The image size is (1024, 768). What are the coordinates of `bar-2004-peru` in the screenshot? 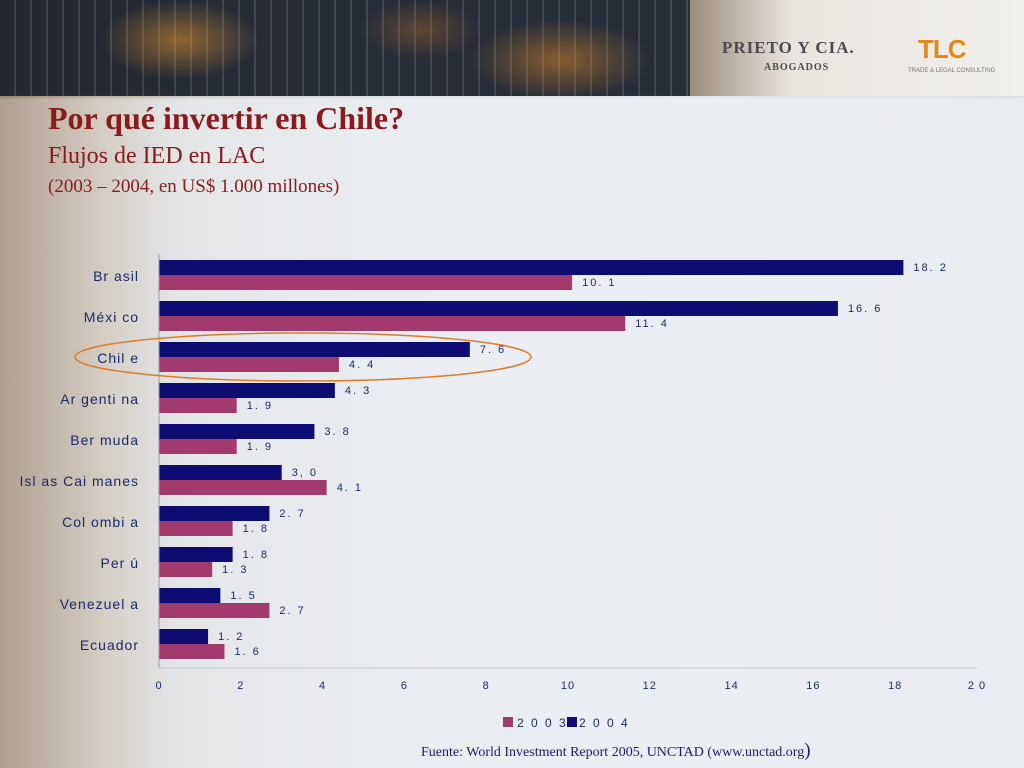 It's located at (196, 554).